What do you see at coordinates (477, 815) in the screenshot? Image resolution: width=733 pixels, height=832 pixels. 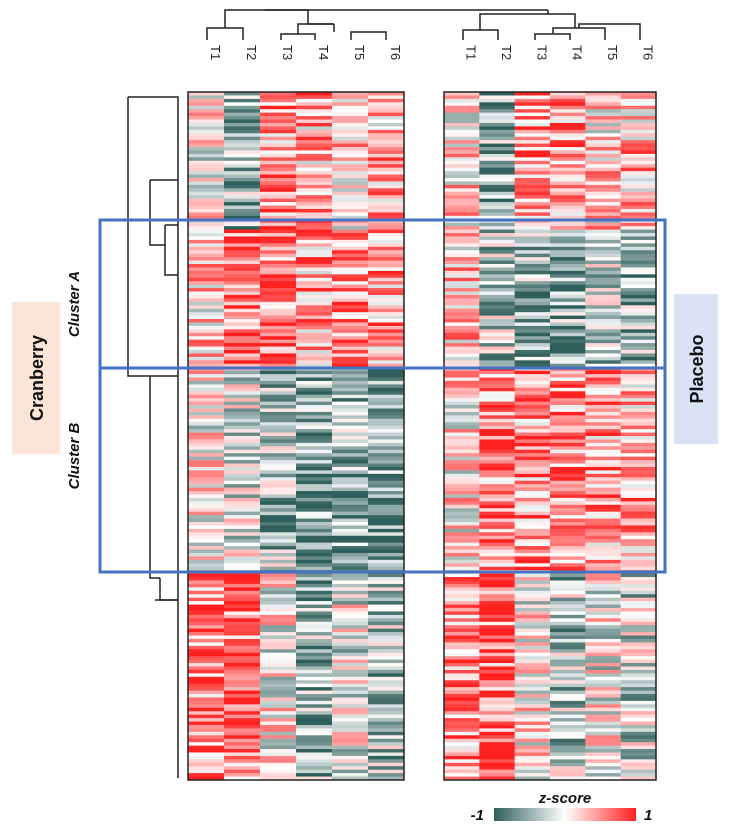 I see `colorbar-min-label: -1` at bounding box center [477, 815].